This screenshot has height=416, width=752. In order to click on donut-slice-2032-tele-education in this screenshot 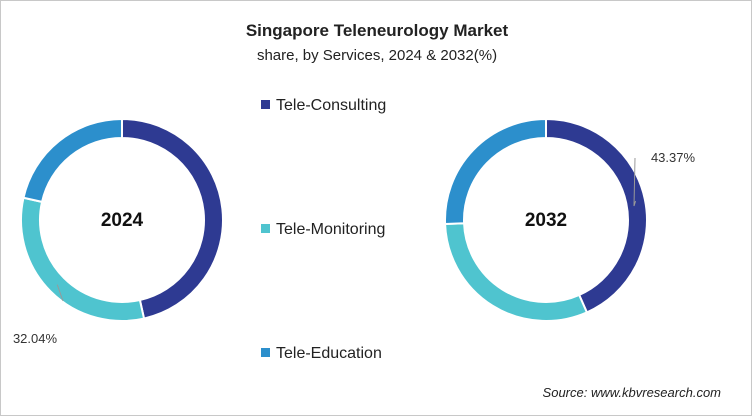, I will do `click(495, 171)`.